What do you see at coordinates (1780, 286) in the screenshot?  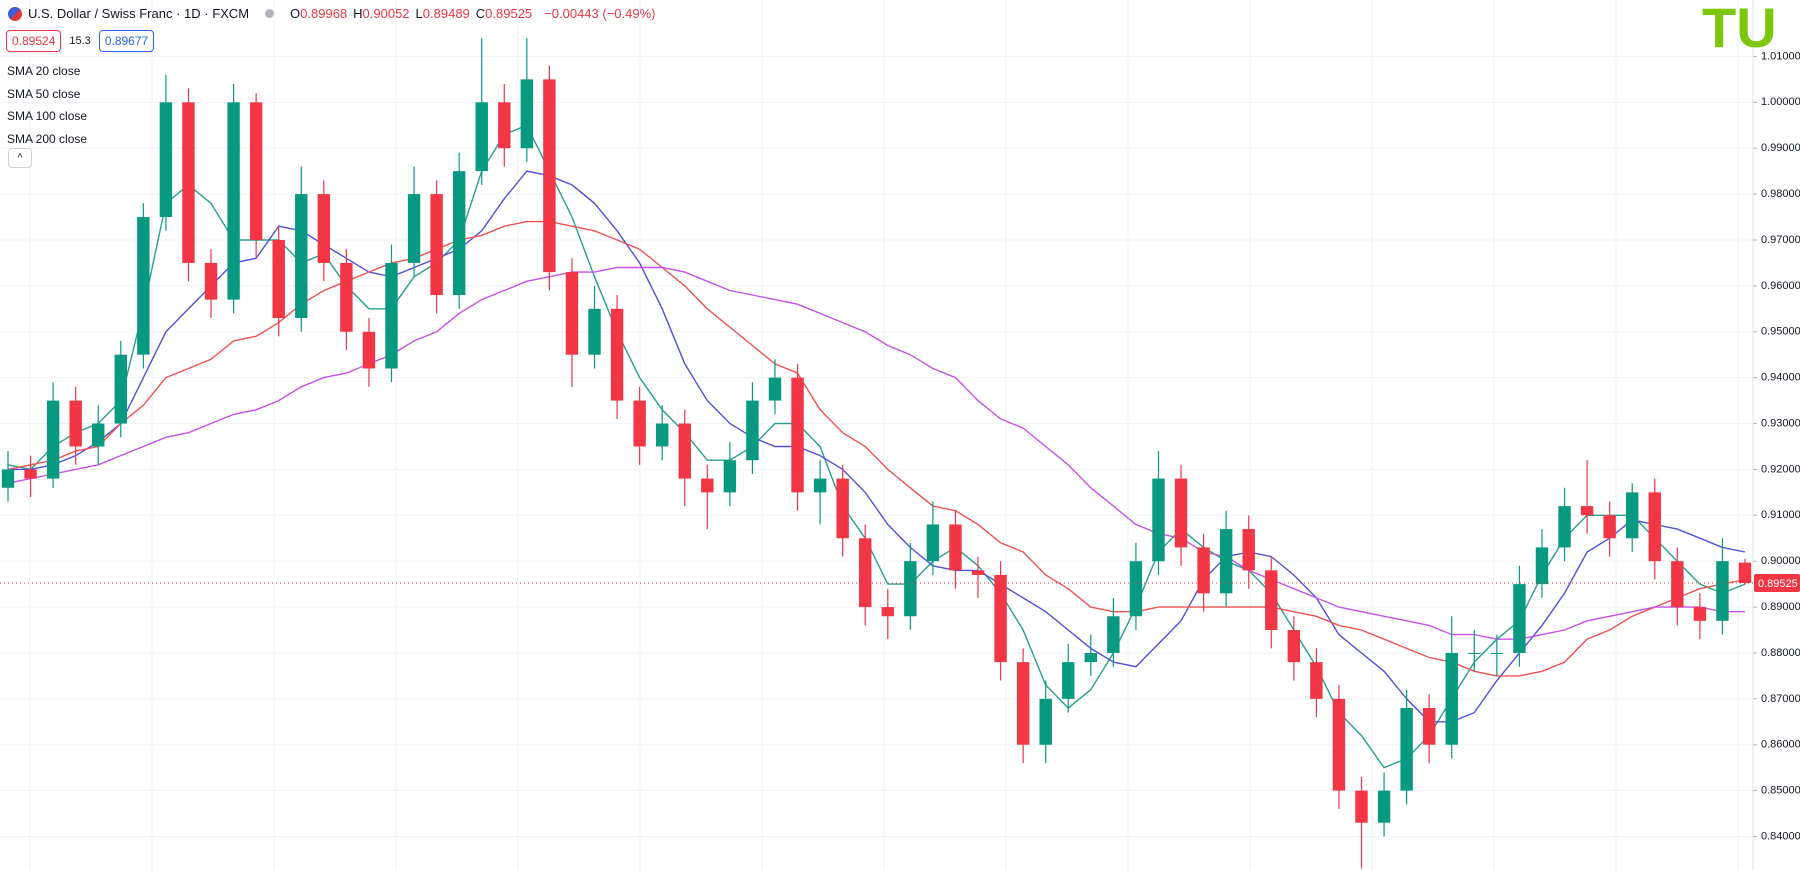 I see `y-tick-label: 0.96000` at bounding box center [1780, 286].